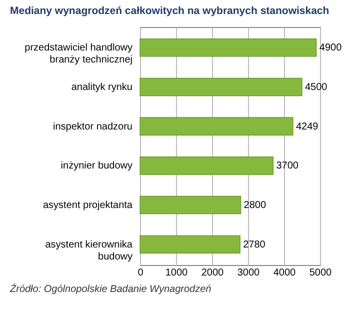  Describe the element at coordinates (89, 250) in the screenshot. I see `y-tick-label: asystent kierownika budowy` at that location.